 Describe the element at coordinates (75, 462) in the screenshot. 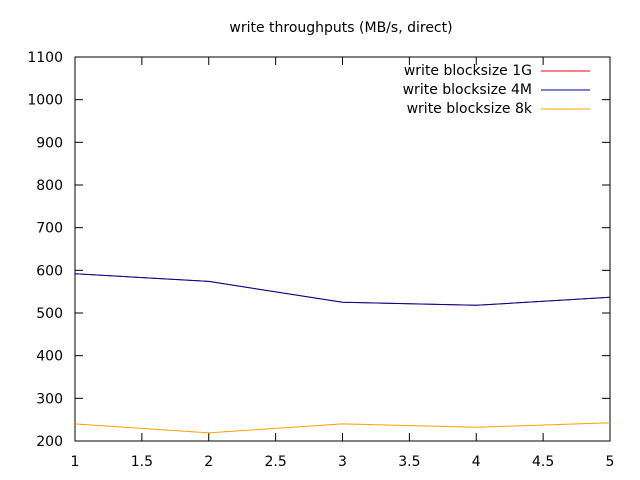

I see `x-tick-label: 1` at that location.